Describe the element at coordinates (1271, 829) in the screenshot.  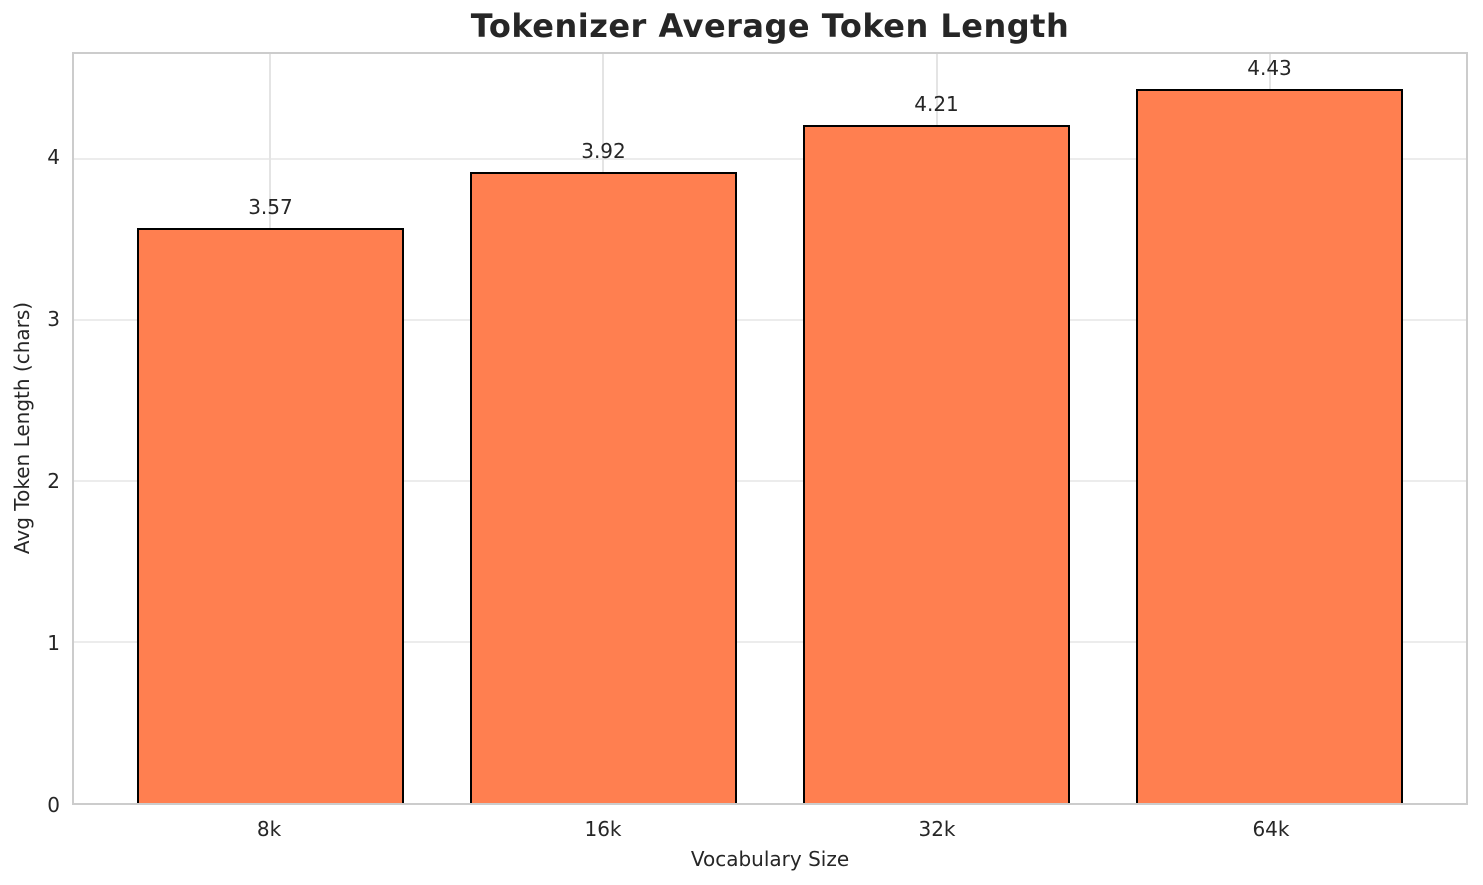
I see `x-tick-label: 64k` at that location.